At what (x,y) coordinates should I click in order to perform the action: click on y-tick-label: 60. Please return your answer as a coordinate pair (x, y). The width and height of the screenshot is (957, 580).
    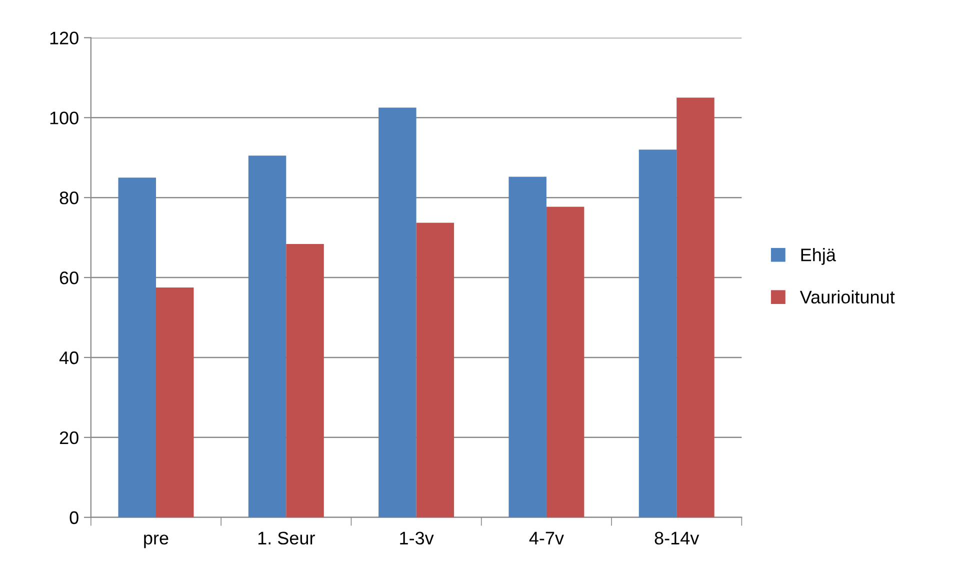
    Looking at the image, I should click on (69, 277).